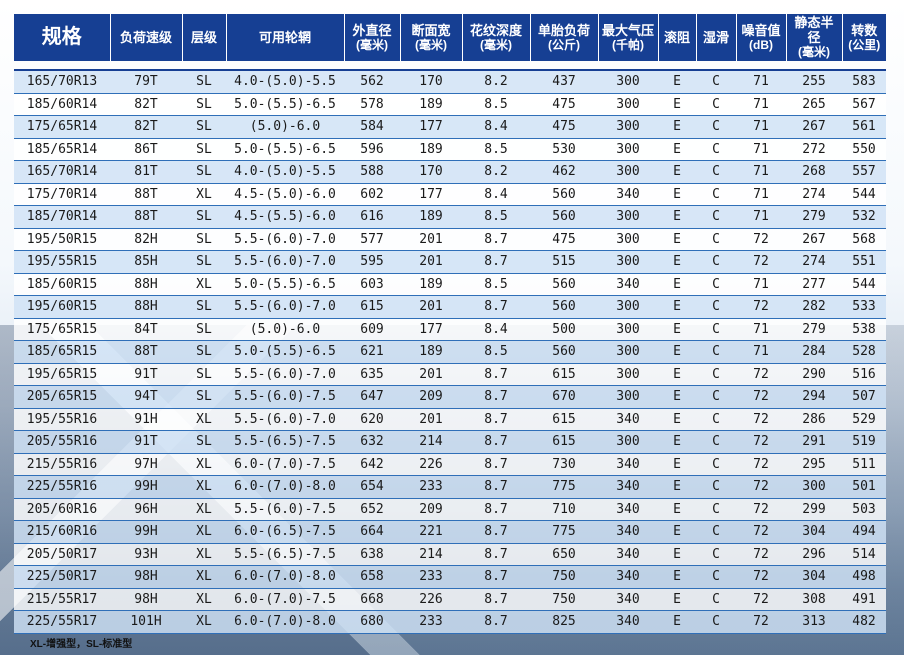  Describe the element at coordinates (564, 509) in the screenshot. I see `cell-max-load: 710` at that location.